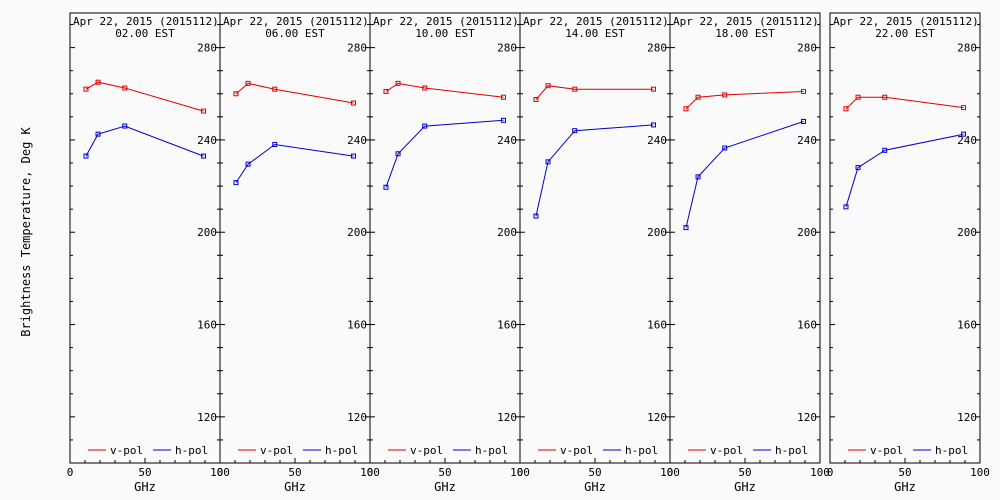 Image resolution: width=1000 pixels, height=500 pixels. I want to click on y-axis-label: Brightness Temperature, Deg K, so click(26, 231).